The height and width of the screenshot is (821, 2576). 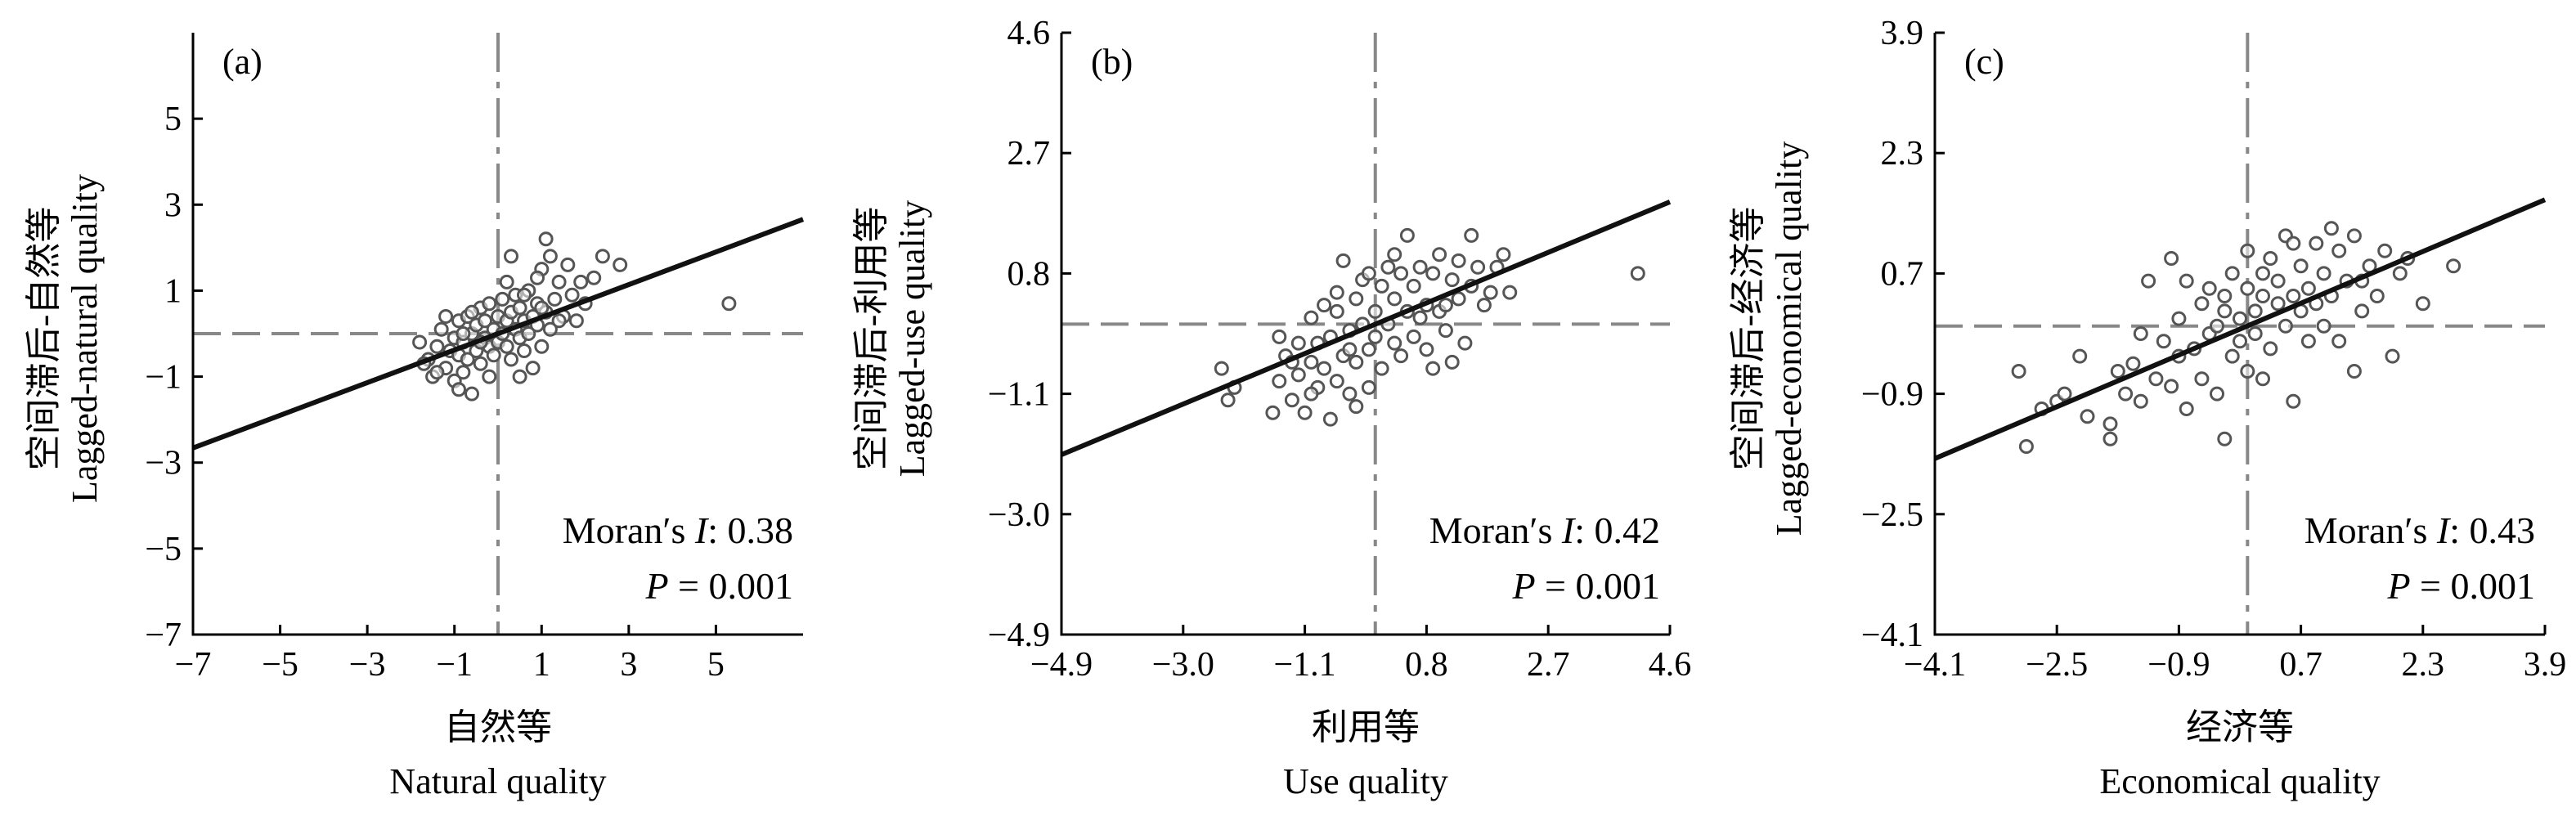 I want to click on x-axis-label-en: Economical quality, so click(x=2239, y=781).